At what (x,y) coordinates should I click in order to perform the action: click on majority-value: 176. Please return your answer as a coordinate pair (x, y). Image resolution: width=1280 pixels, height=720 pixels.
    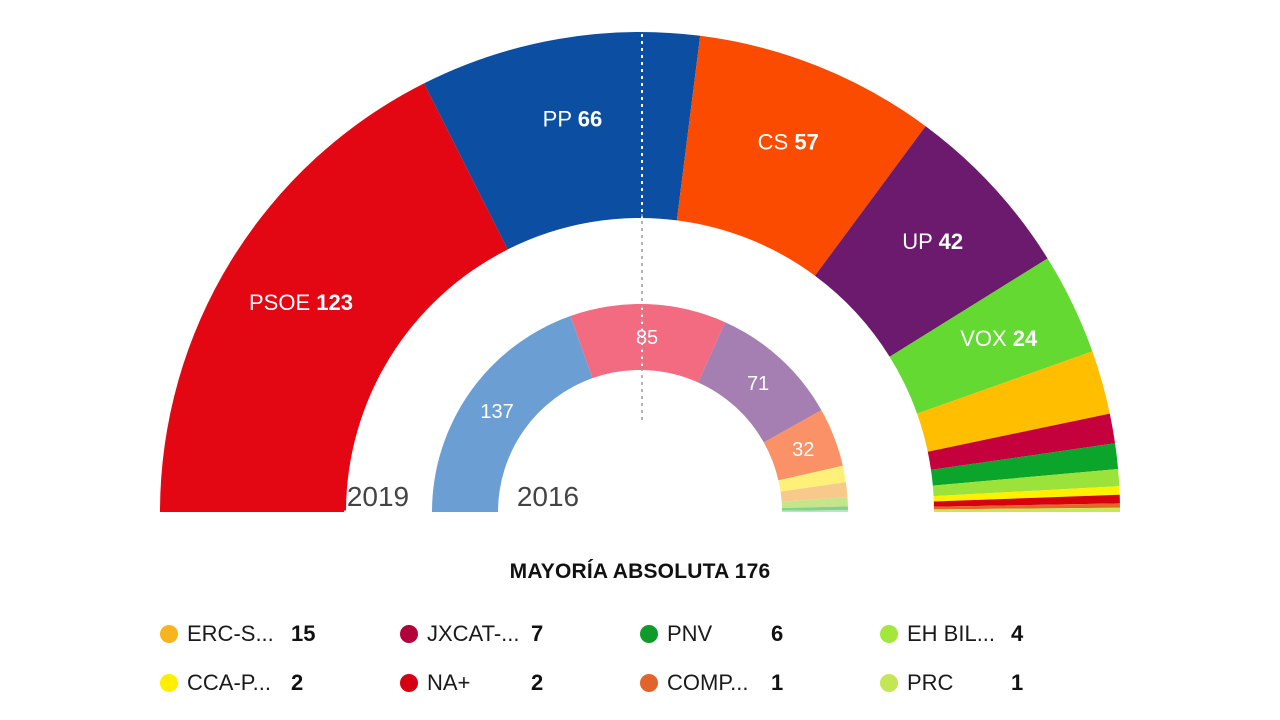
    Looking at the image, I should click on (752, 571).